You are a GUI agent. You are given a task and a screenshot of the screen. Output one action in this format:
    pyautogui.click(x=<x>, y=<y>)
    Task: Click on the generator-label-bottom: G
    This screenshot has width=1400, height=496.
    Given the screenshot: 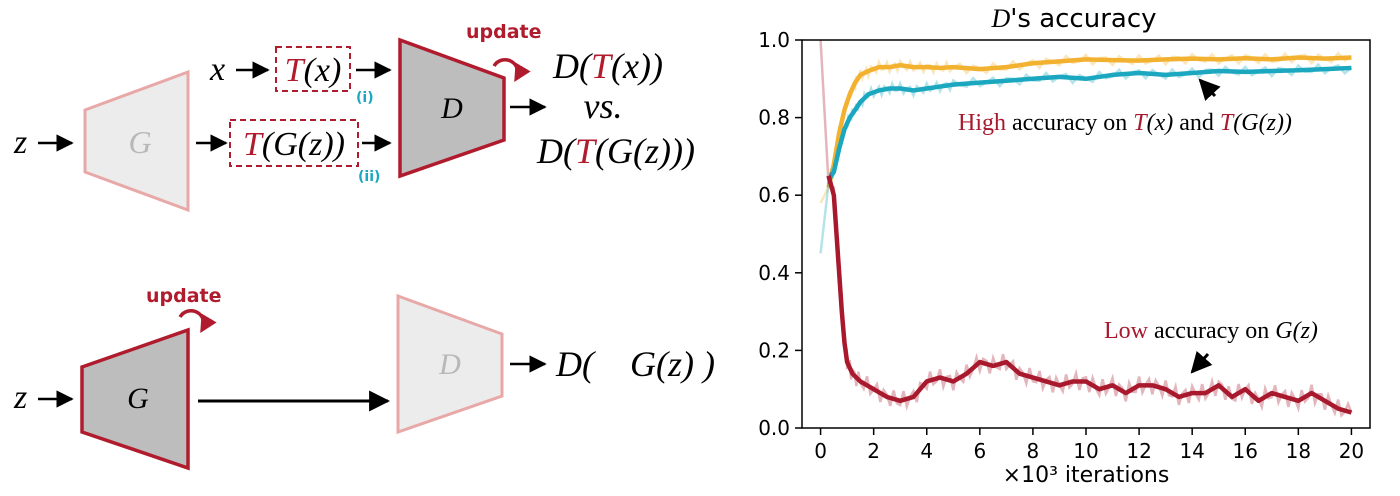 What is the action you would take?
    pyautogui.click(x=138, y=398)
    